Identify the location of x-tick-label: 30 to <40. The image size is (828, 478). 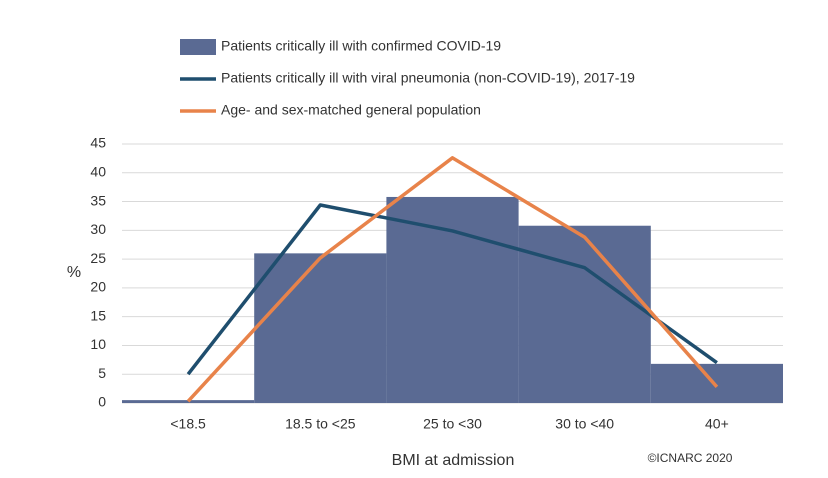
(584, 424).